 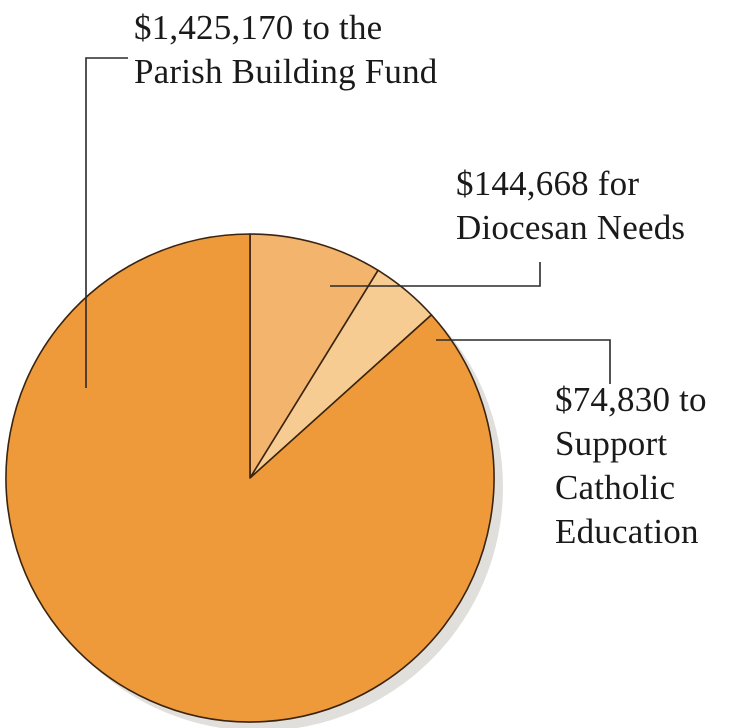 I want to click on slice-label-line: $1,425,170 to the, so click(x=258, y=27).